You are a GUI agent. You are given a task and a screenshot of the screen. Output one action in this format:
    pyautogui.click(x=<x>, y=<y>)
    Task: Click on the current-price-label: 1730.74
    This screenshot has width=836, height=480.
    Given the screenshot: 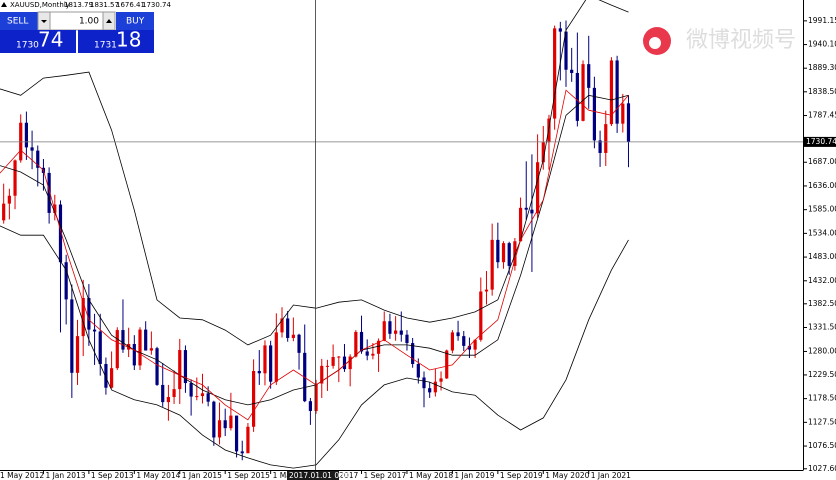 What is the action you would take?
    pyautogui.click(x=821, y=141)
    